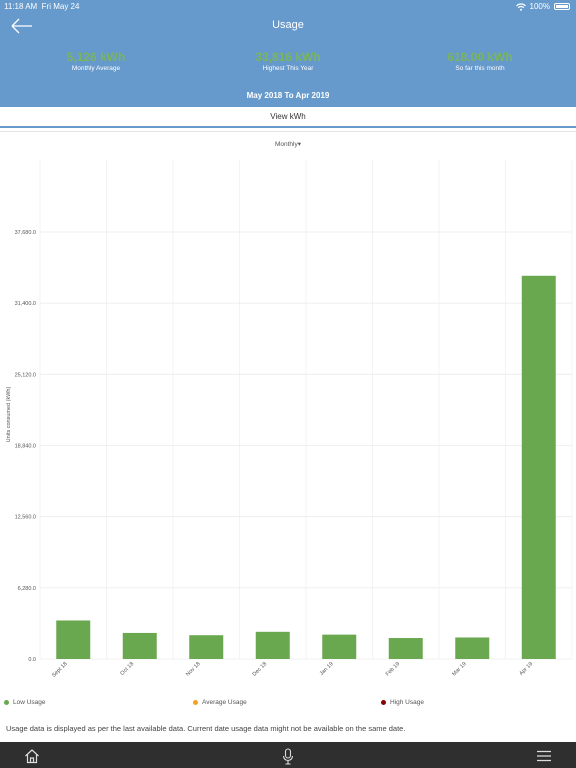 This screenshot has width=576, height=768. I want to click on page-title: Usage, so click(288, 25).